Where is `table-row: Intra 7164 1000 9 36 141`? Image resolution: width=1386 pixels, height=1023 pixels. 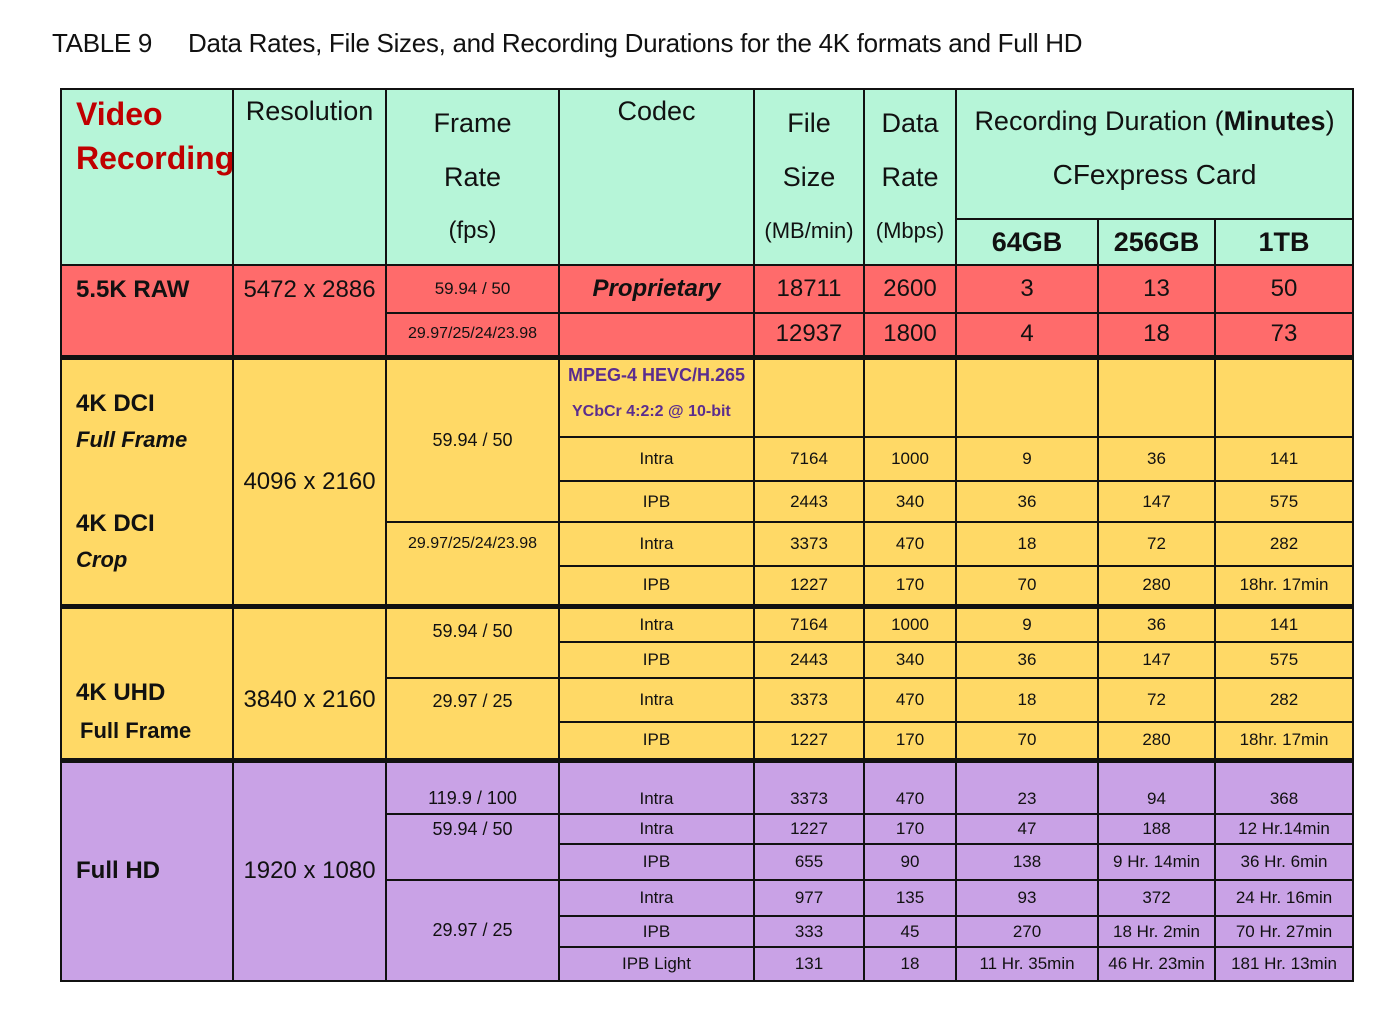
table-row: Intra 7164 1000 9 36 141 is located at coordinates (708, 459).